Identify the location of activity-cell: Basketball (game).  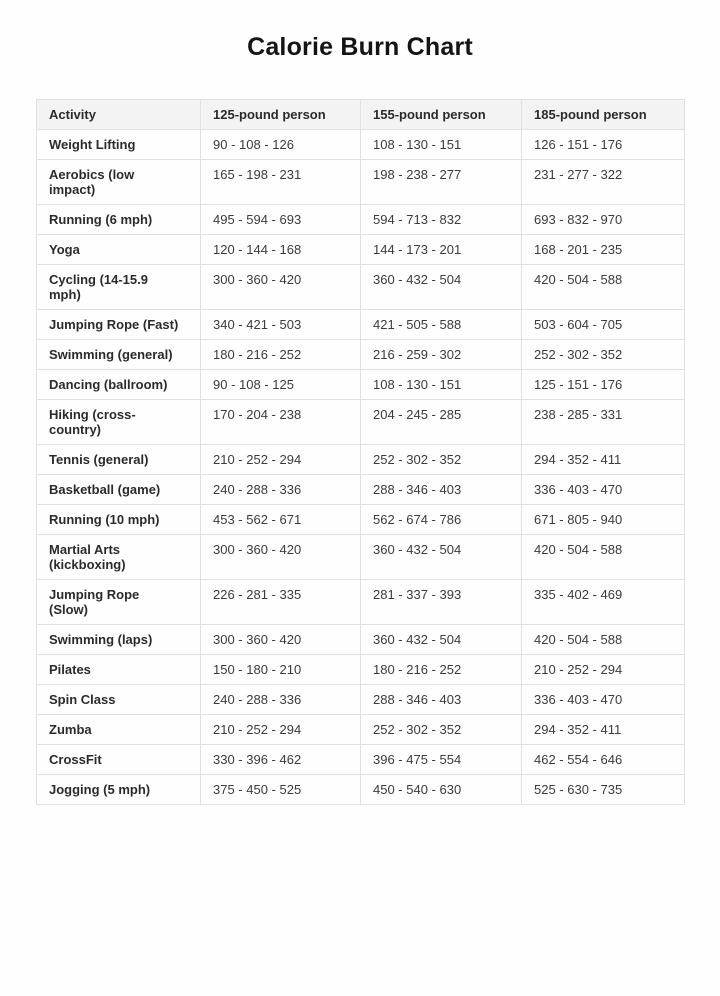
(118, 489).